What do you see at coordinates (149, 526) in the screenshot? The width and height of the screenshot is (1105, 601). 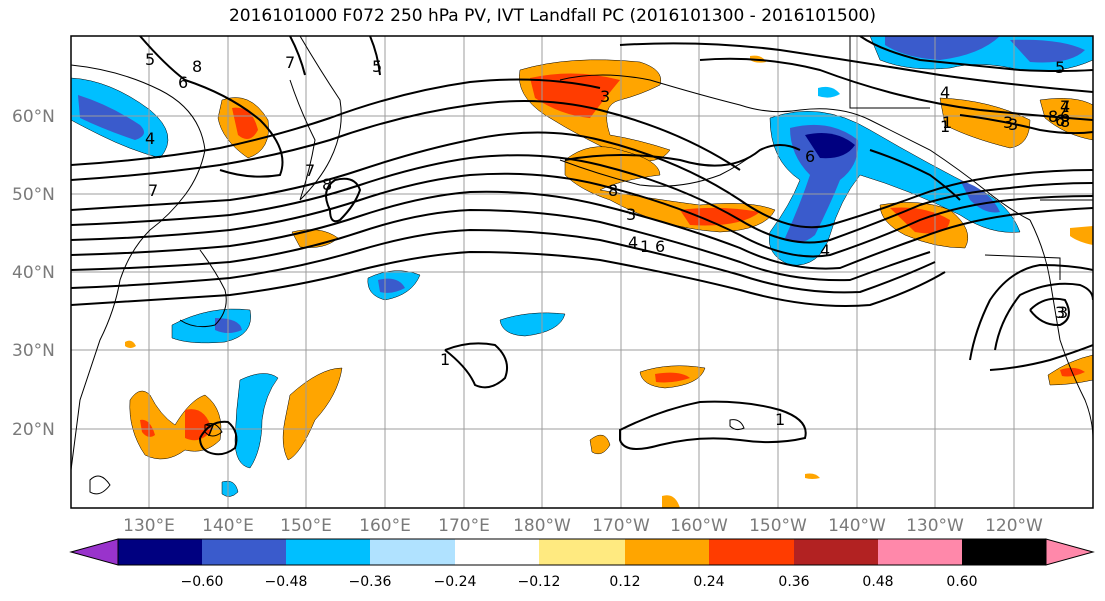 I see `lon-label: 130°E` at bounding box center [149, 526].